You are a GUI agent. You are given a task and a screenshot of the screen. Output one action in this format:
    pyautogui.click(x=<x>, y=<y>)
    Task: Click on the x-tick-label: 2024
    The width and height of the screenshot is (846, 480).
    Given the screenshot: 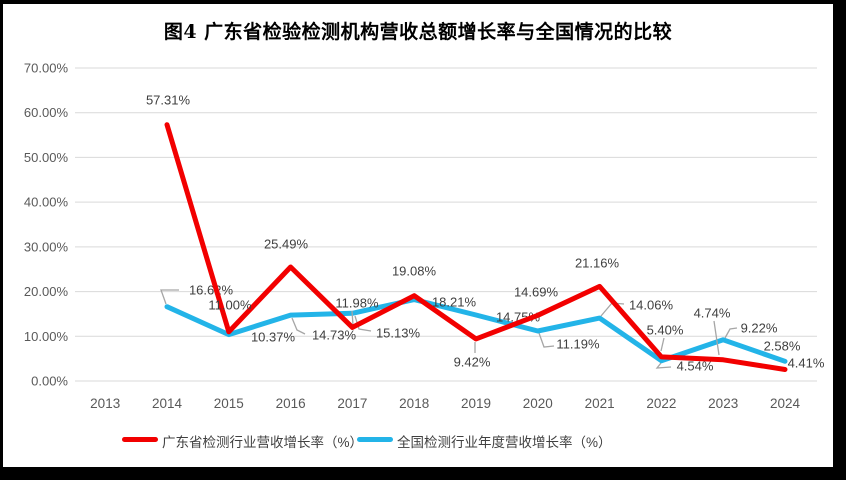 What is the action you would take?
    pyautogui.click(x=785, y=403)
    